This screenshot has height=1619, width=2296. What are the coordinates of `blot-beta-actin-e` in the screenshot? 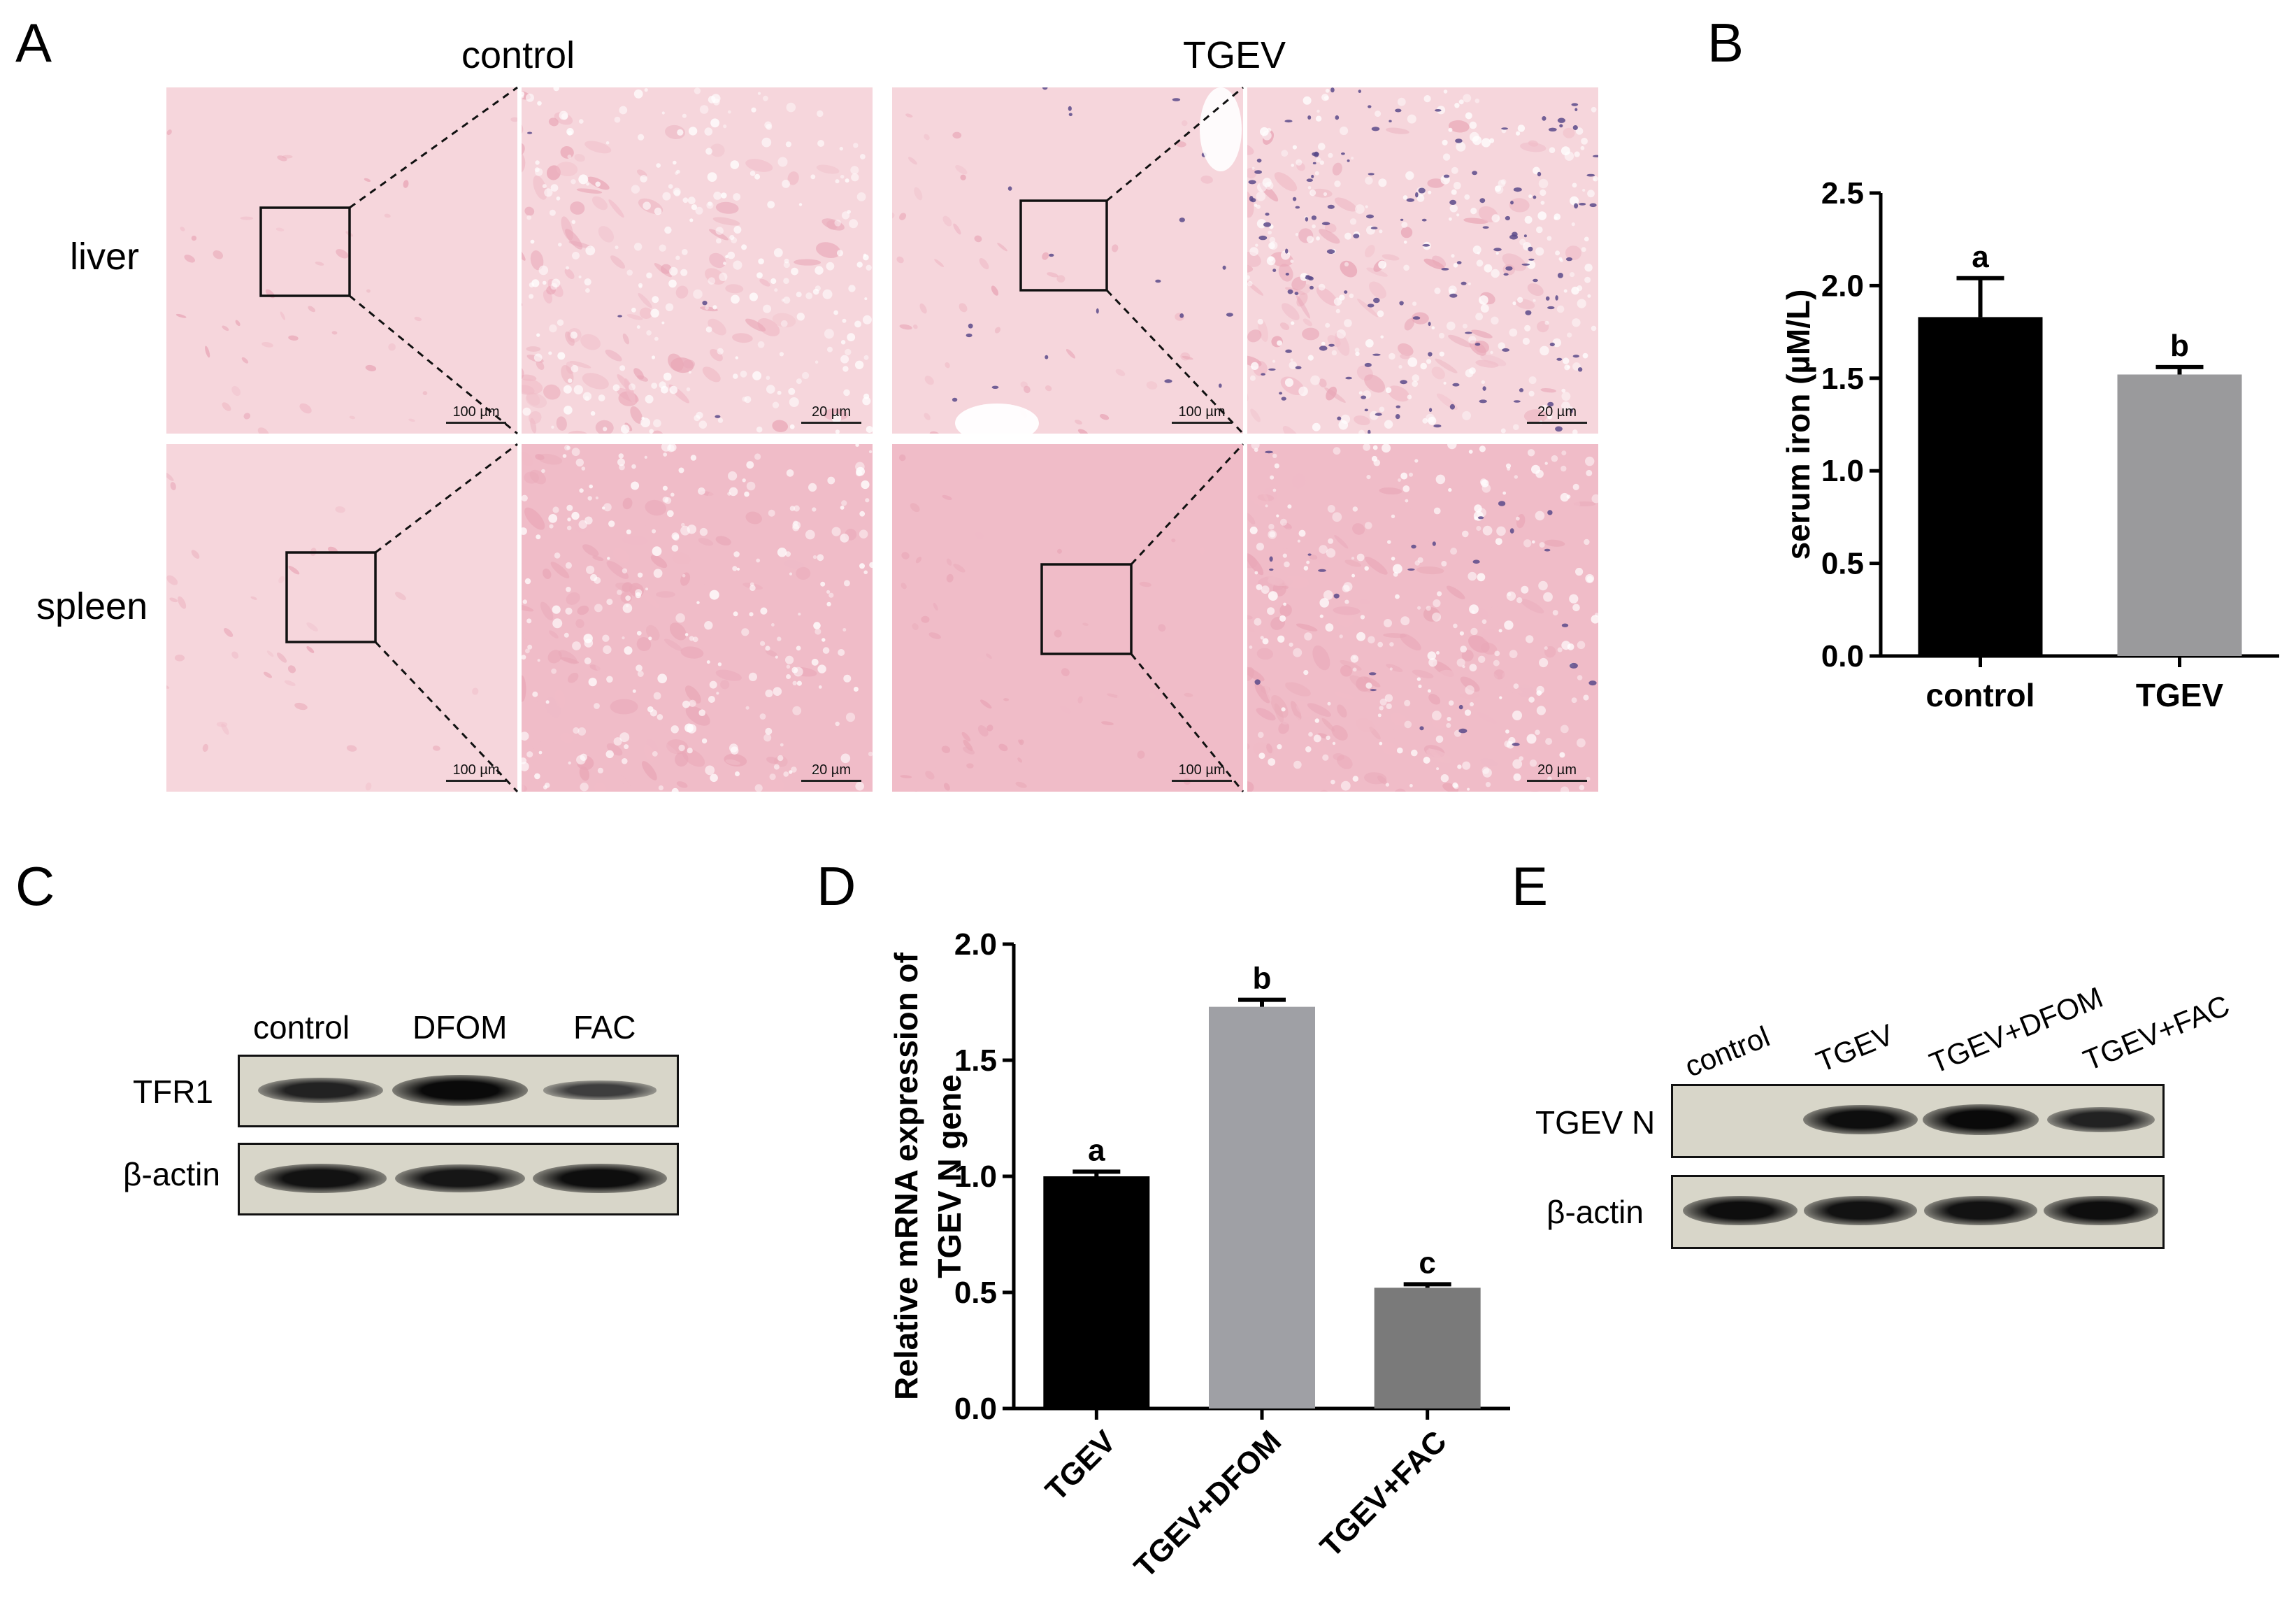 It's located at (1918, 1212).